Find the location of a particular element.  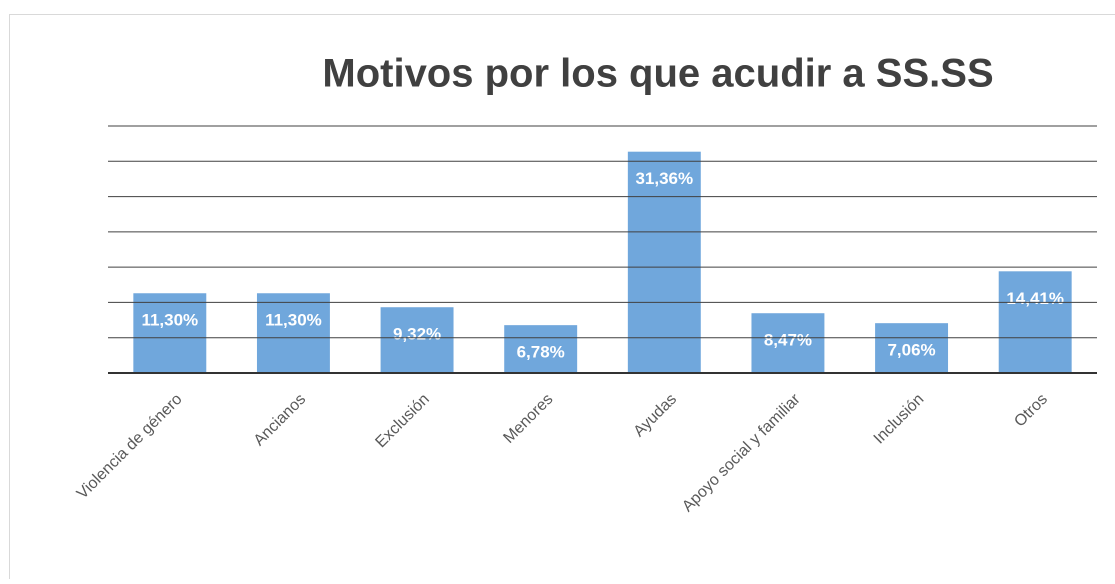

data-label: 31,36% is located at coordinates (664, 178).